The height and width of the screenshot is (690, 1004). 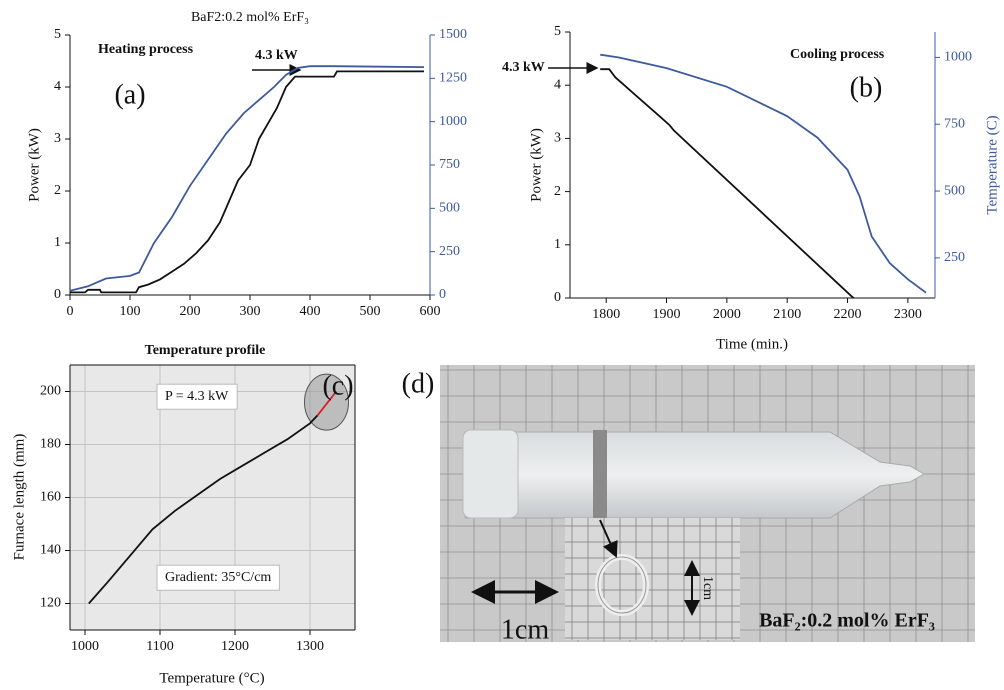 What do you see at coordinates (727, 314) in the screenshot?
I see `x-tick-label: 2000` at bounding box center [727, 314].